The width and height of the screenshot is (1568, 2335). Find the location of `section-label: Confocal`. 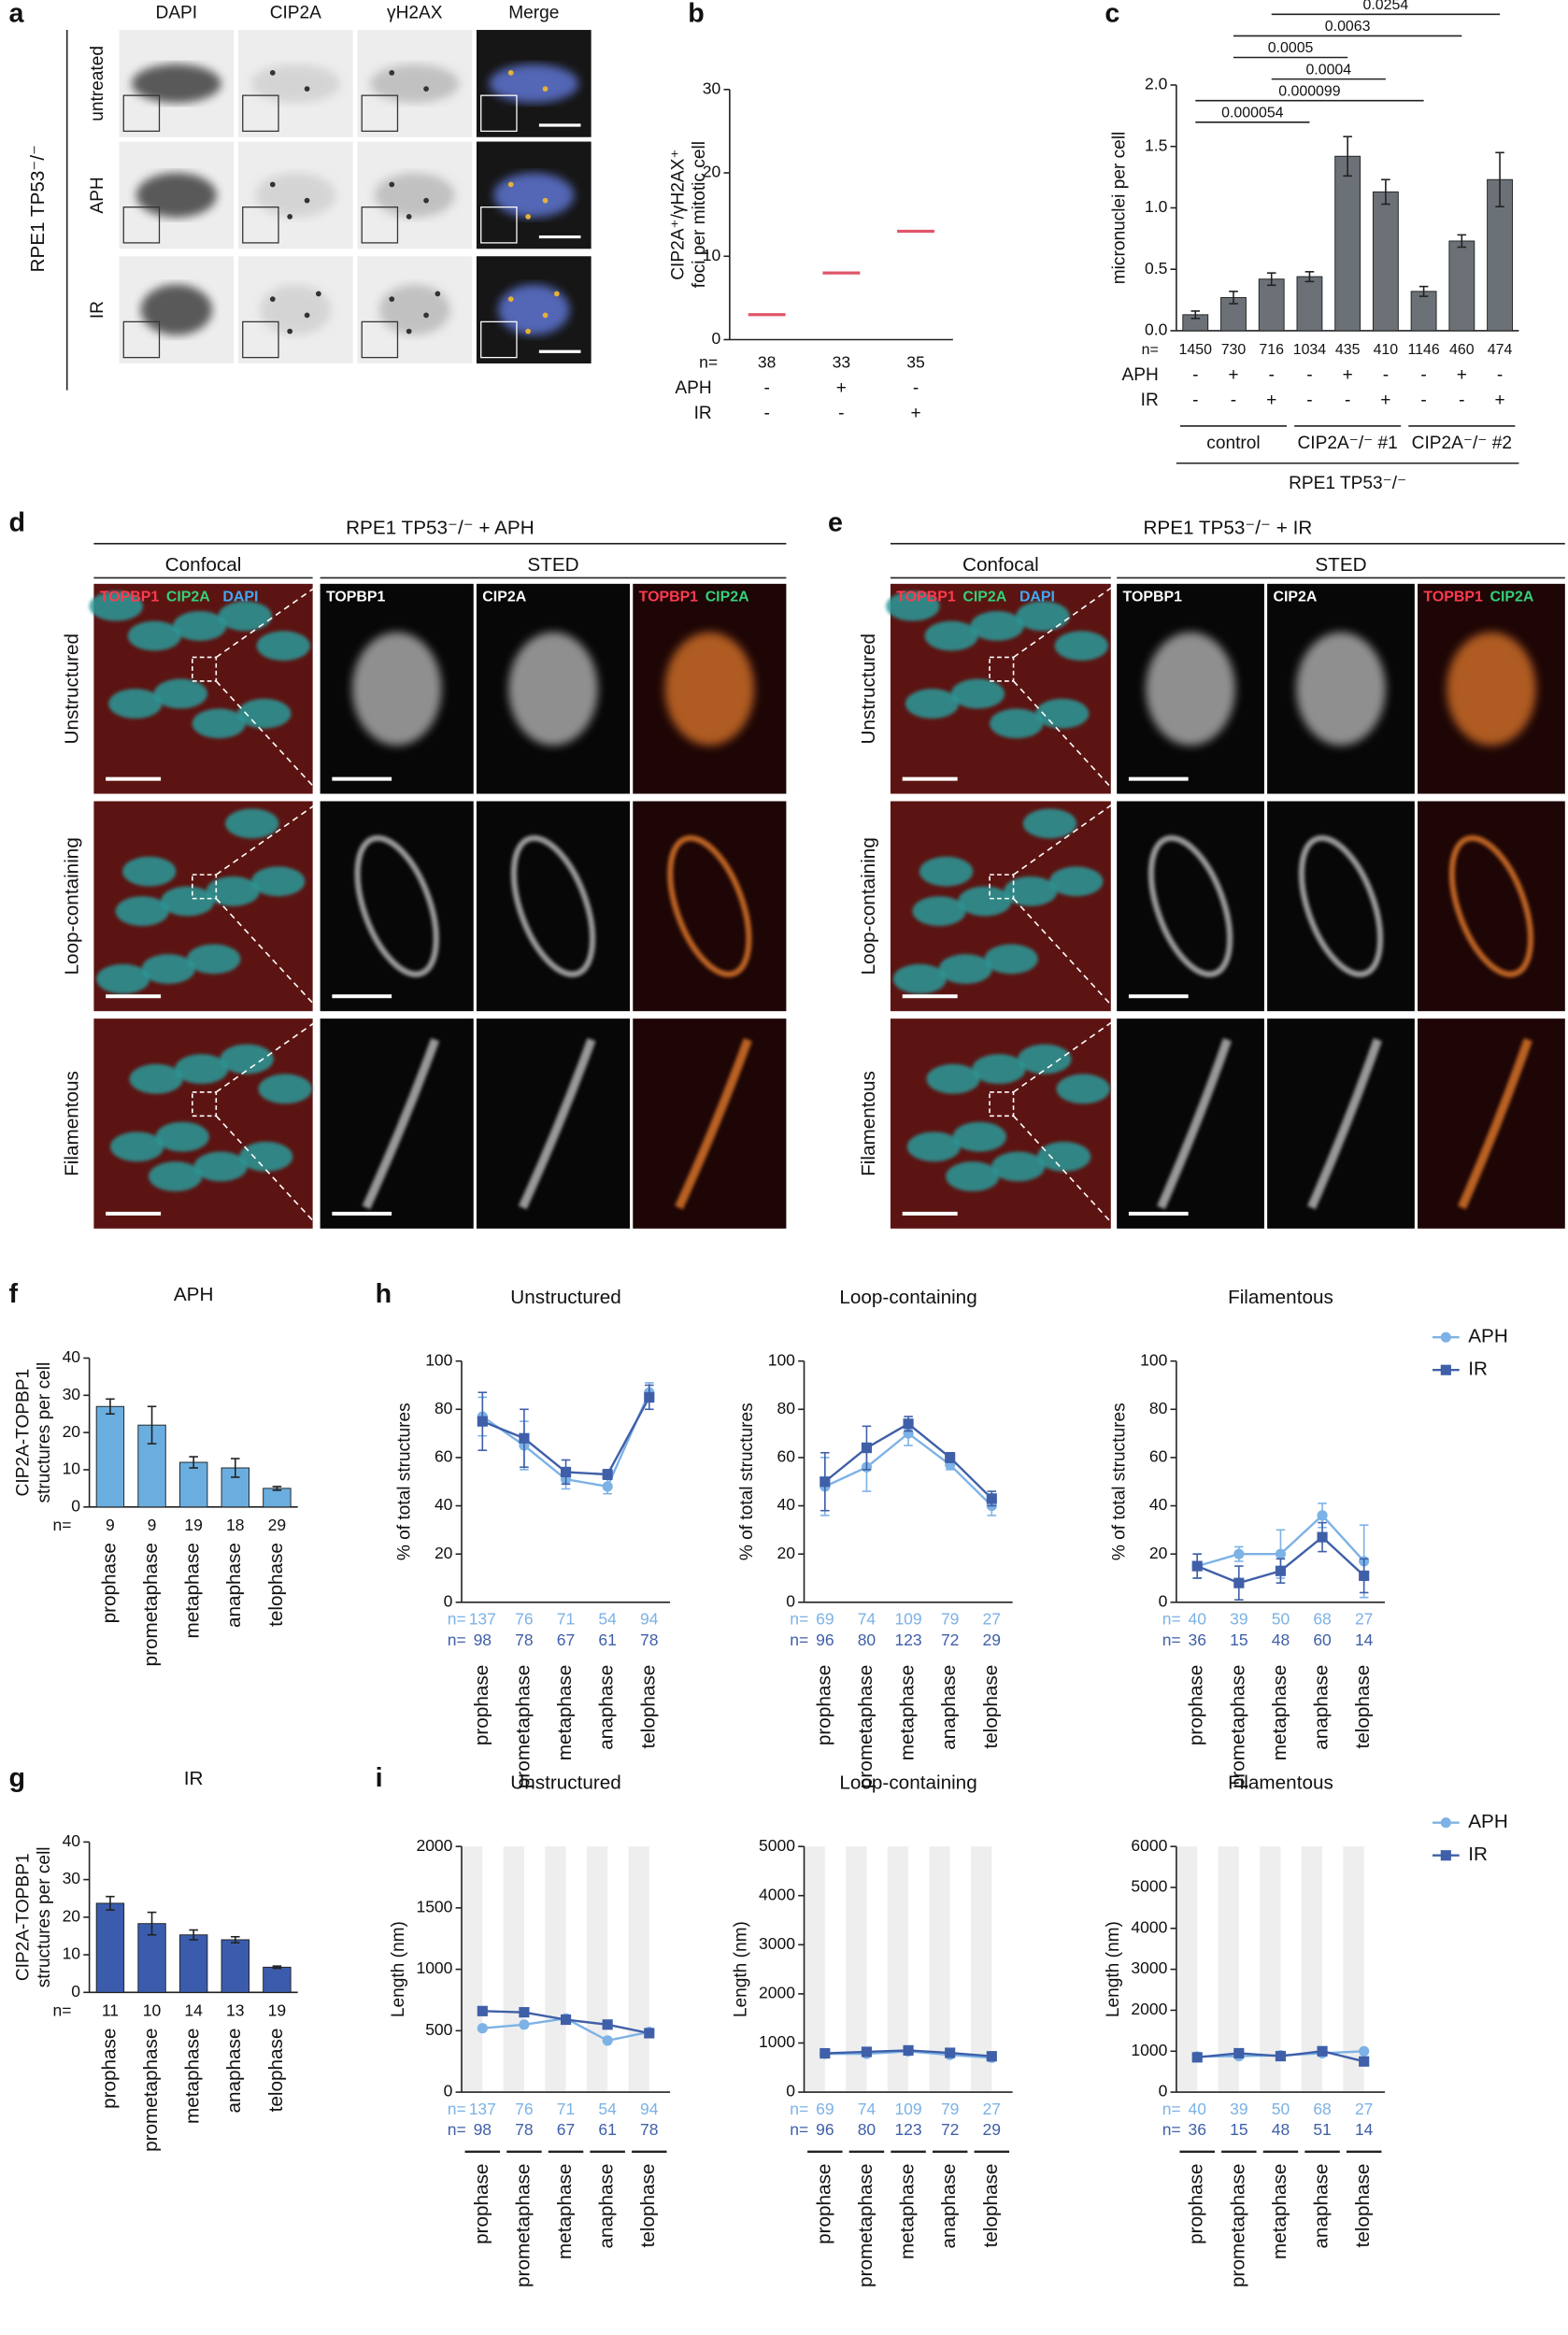

section-label: Confocal is located at coordinates (1001, 565).